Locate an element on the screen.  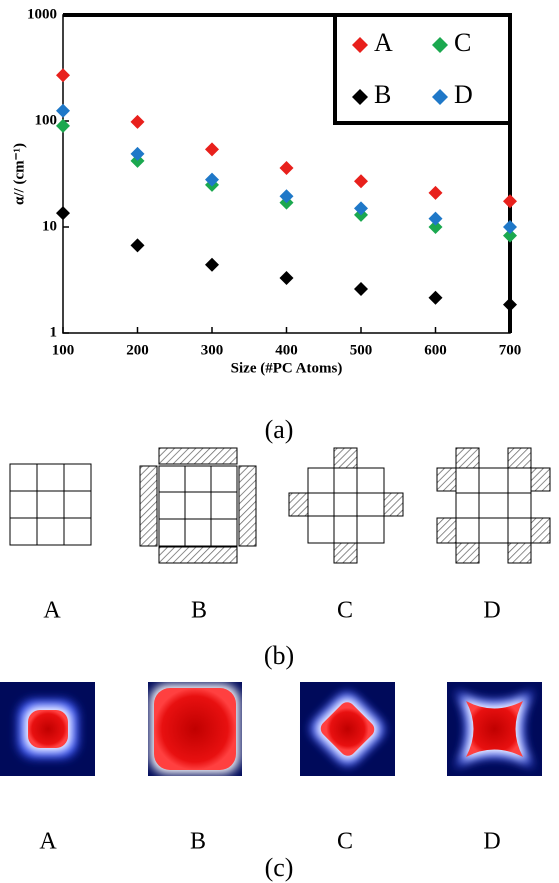
heatmap-a is located at coordinates (47, 729).